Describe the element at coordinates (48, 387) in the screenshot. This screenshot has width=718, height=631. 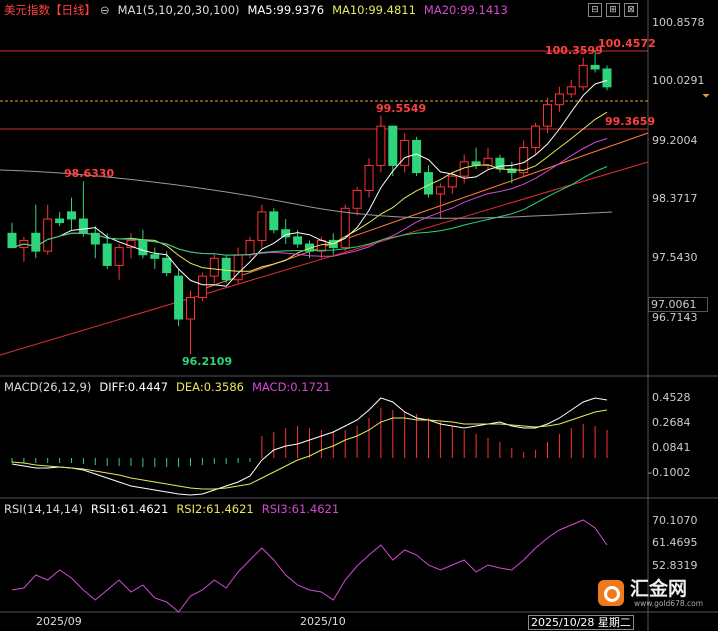
I see `macd-label: MACD(26,12,9)` at that location.